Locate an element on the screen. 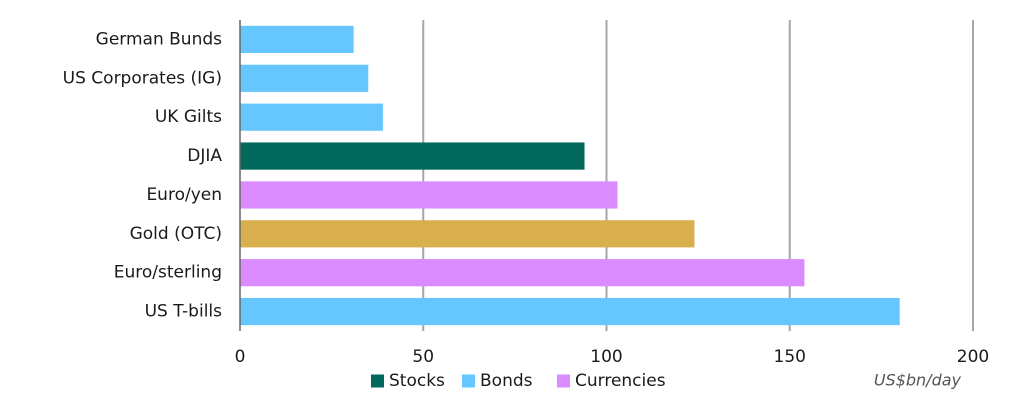 The image size is (1024, 415). category-label: DJIA is located at coordinates (204, 156).